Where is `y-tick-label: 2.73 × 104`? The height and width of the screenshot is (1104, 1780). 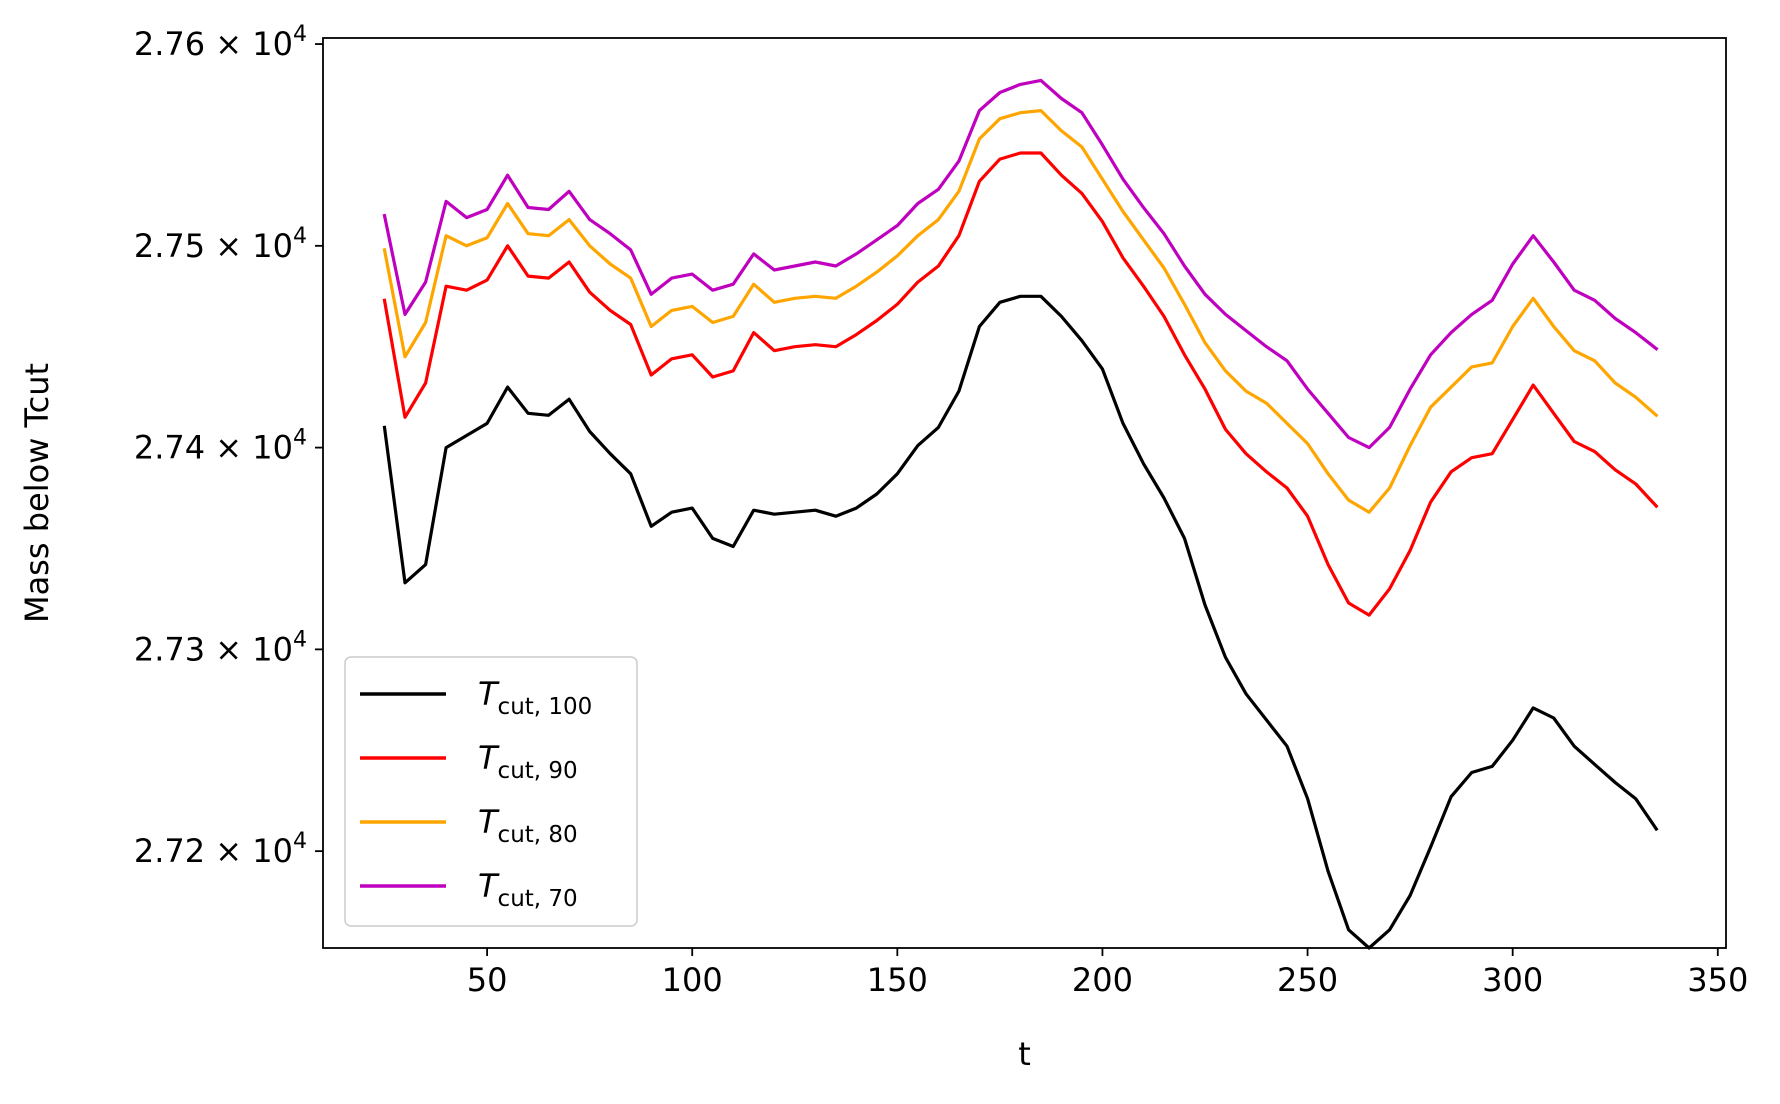 y-tick-label: 2.73 × 104 is located at coordinates (220, 647).